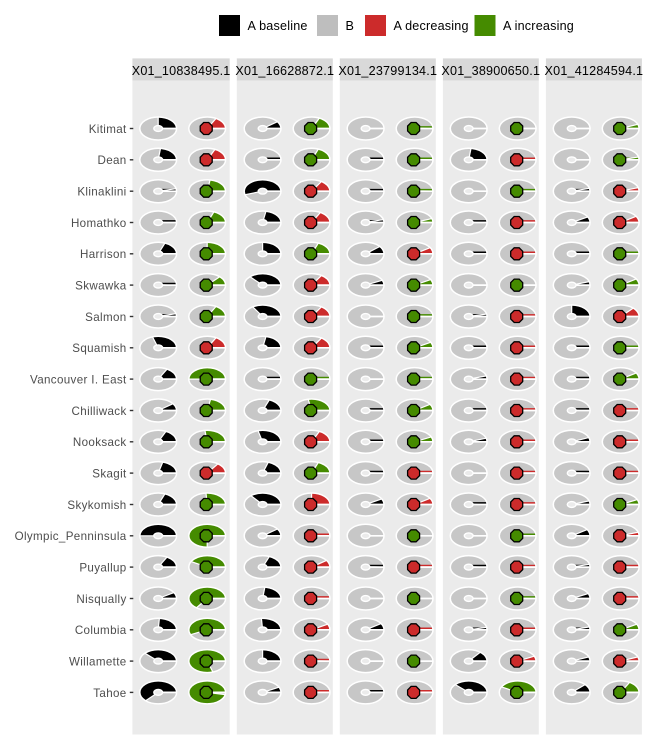 This screenshot has width=650, height=755. Describe the element at coordinates (108, 129) in the screenshot. I see `svg-text: Kitimat` at that location.